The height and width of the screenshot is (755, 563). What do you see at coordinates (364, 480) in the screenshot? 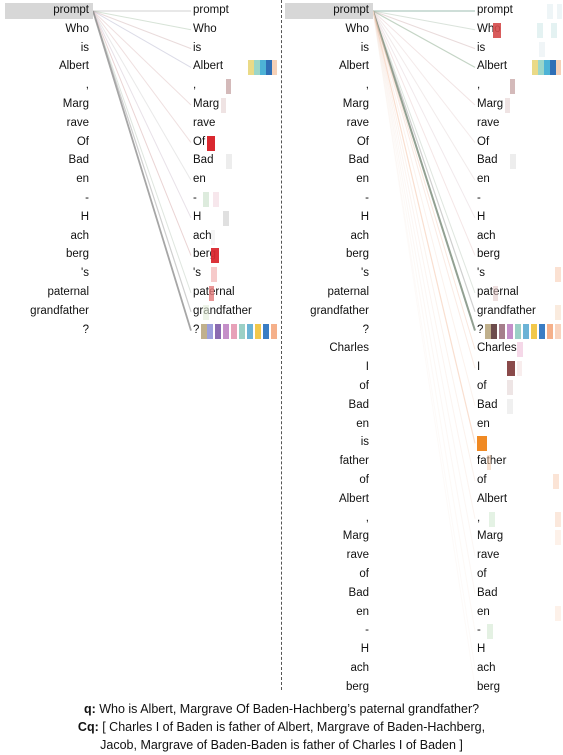
I see `source-token: of` at bounding box center [364, 480].